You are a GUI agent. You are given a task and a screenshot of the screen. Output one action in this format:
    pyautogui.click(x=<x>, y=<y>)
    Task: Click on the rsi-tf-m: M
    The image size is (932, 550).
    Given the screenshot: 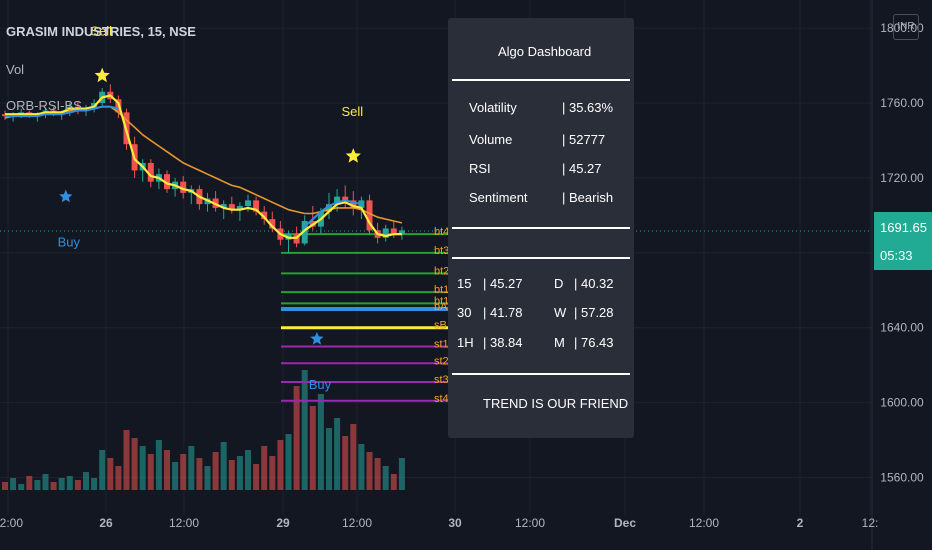 What is the action you would take?
    pyautogui.click(x=559, y=342)
    